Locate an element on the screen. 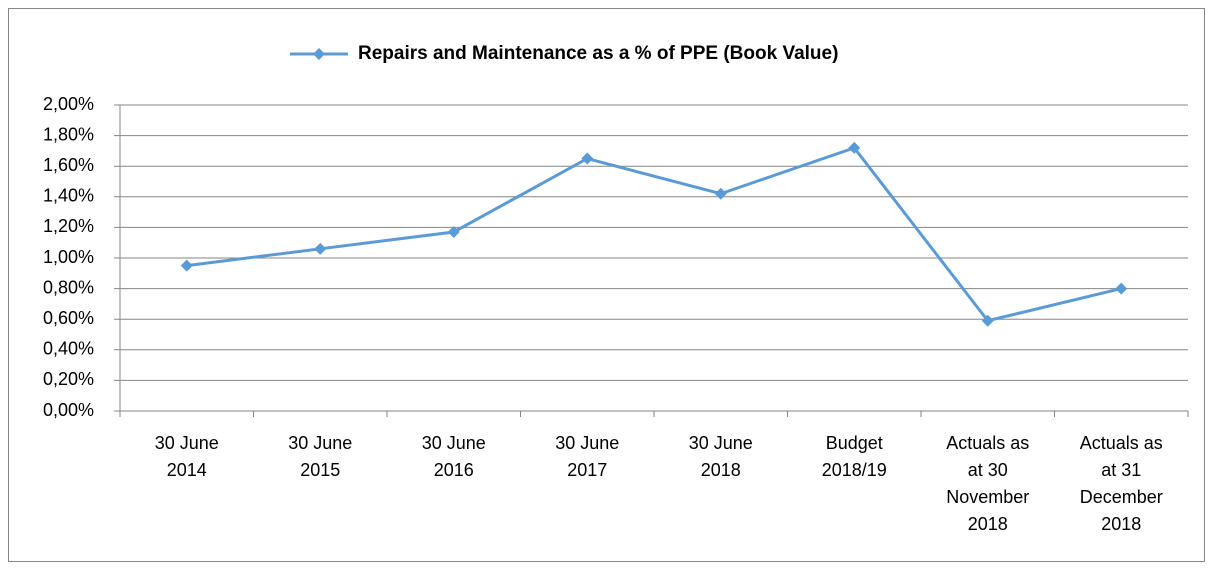 Image resolution: width=1213 pixels, height=570 pixels. x-tick-label: 30 June 2018 is located at coordinates (720, 456).